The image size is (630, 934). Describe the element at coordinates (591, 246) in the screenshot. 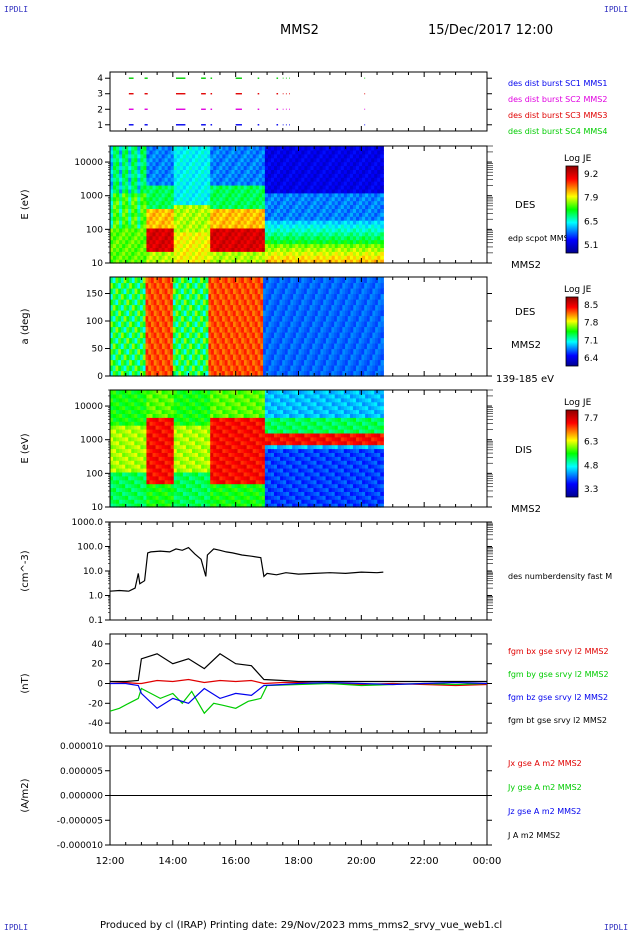

I see `des-energy-colorbar-tick: 5.1` at that location.